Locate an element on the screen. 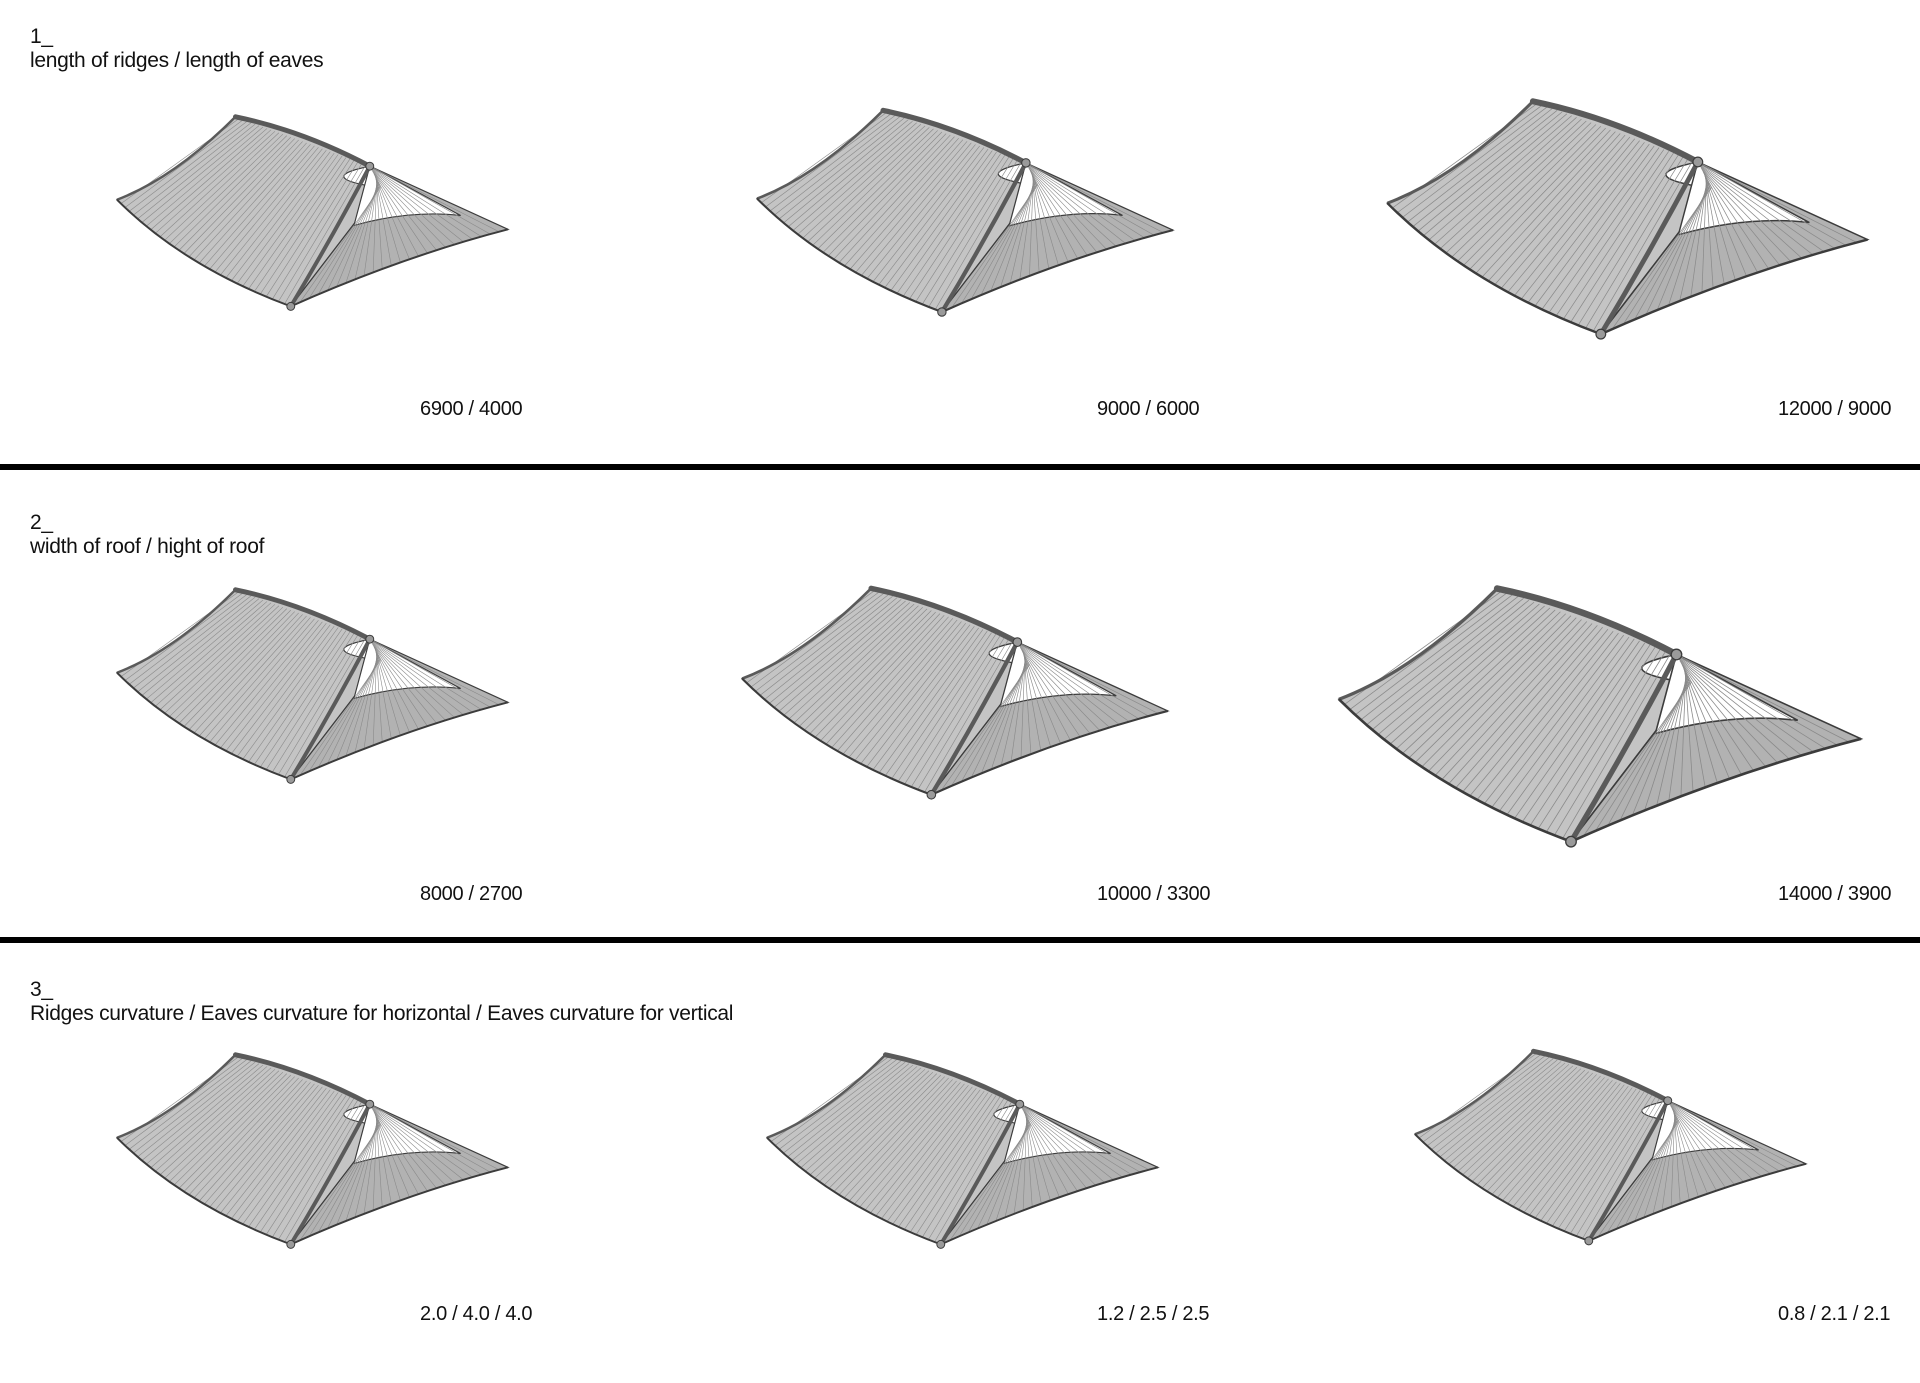 This screenshot has width=1920, height=1383. section-title: width of roof / hight of roof is located at coordinates (147, 546).